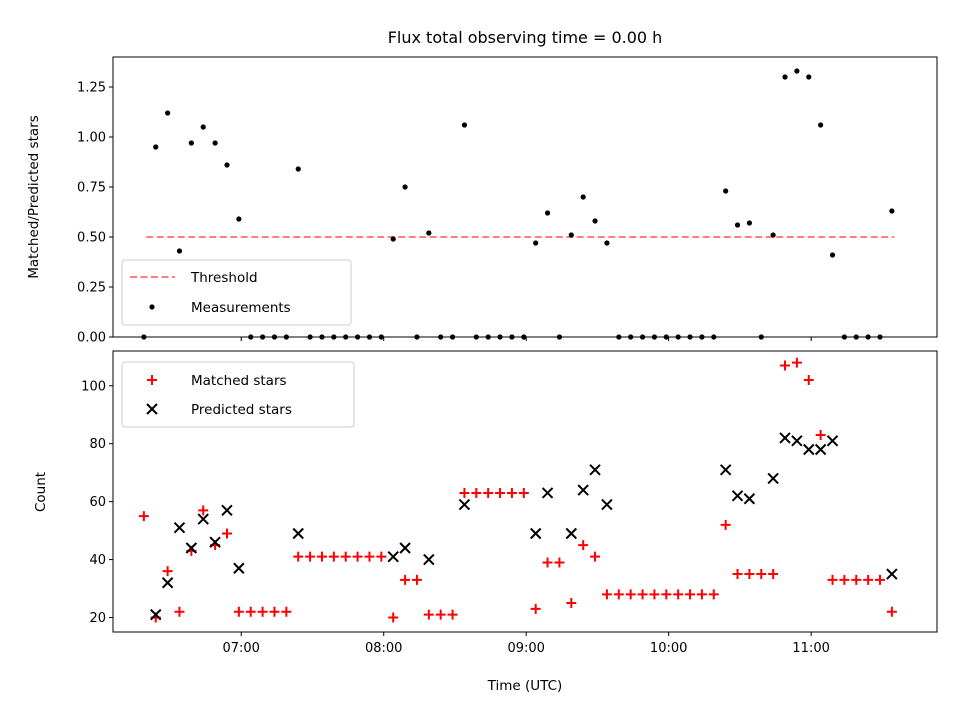 Image resolution: width=960 pixels, height=724 pixels. Describe the element at coordinates (93, 386) in the screenshot. I see `bottom-y-tick-label: 100` at that location.